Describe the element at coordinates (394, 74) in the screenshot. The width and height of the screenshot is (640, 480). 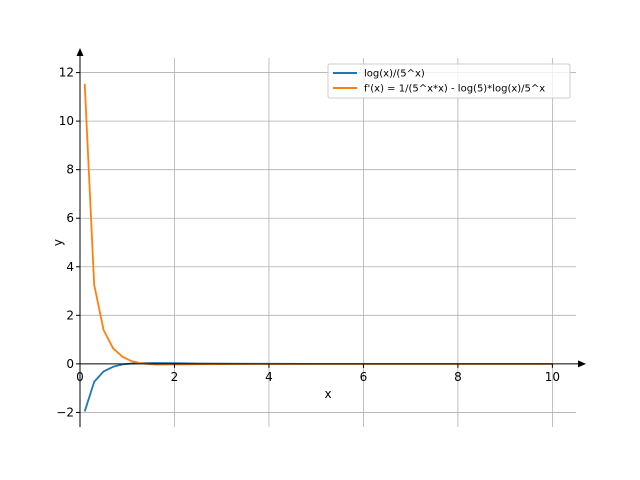
I see `legend-label-series-1: log(x)/(5^x)` at that location.